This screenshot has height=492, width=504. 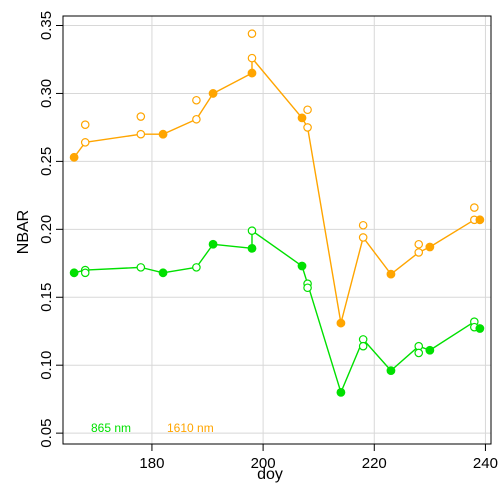 I want to click on legend-865-nm: 865 nm, so click(x=111, y=428).